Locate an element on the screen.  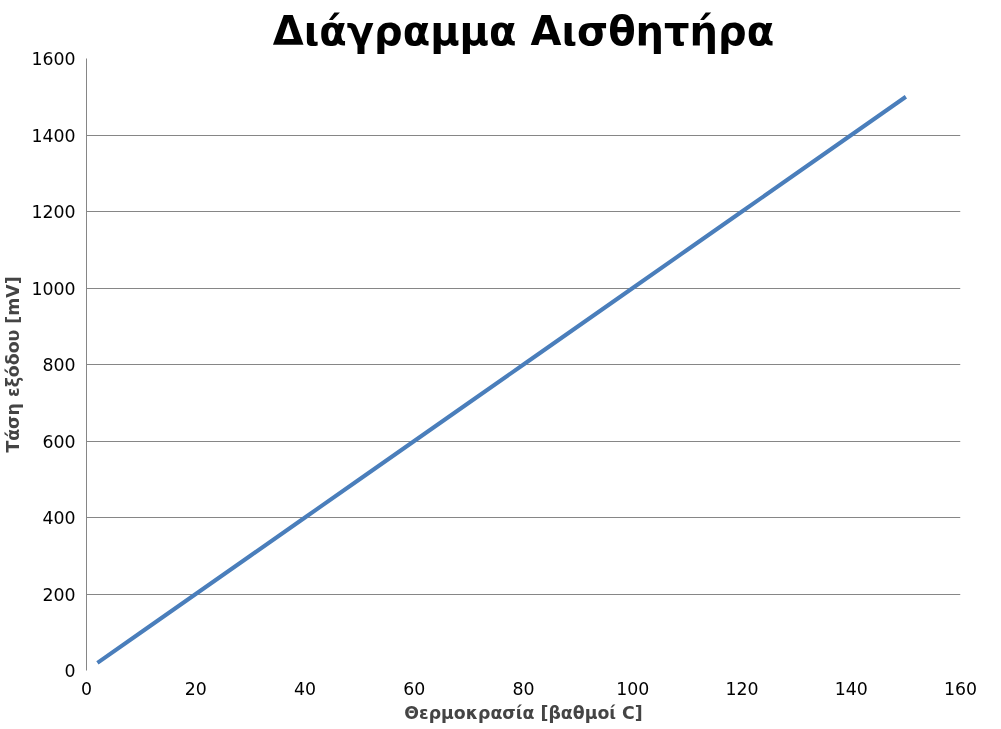
x-tick-label: 140 is located at coordinates (851, 688).